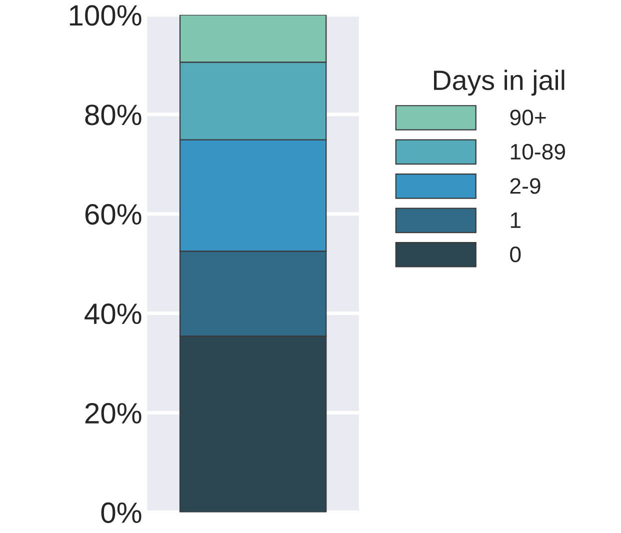 This screenshot has width=621, height=533. Describe the element at coordinates (499, 83) in the screenshot. I see `legend-title: Days in jail` at that location.